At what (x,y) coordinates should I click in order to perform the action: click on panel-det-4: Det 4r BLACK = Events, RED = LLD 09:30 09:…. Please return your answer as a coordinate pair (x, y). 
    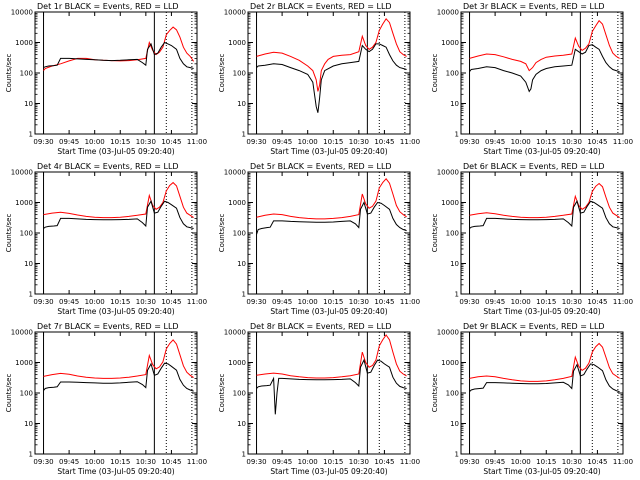
    Looking at the image, I should click on (106, 239).